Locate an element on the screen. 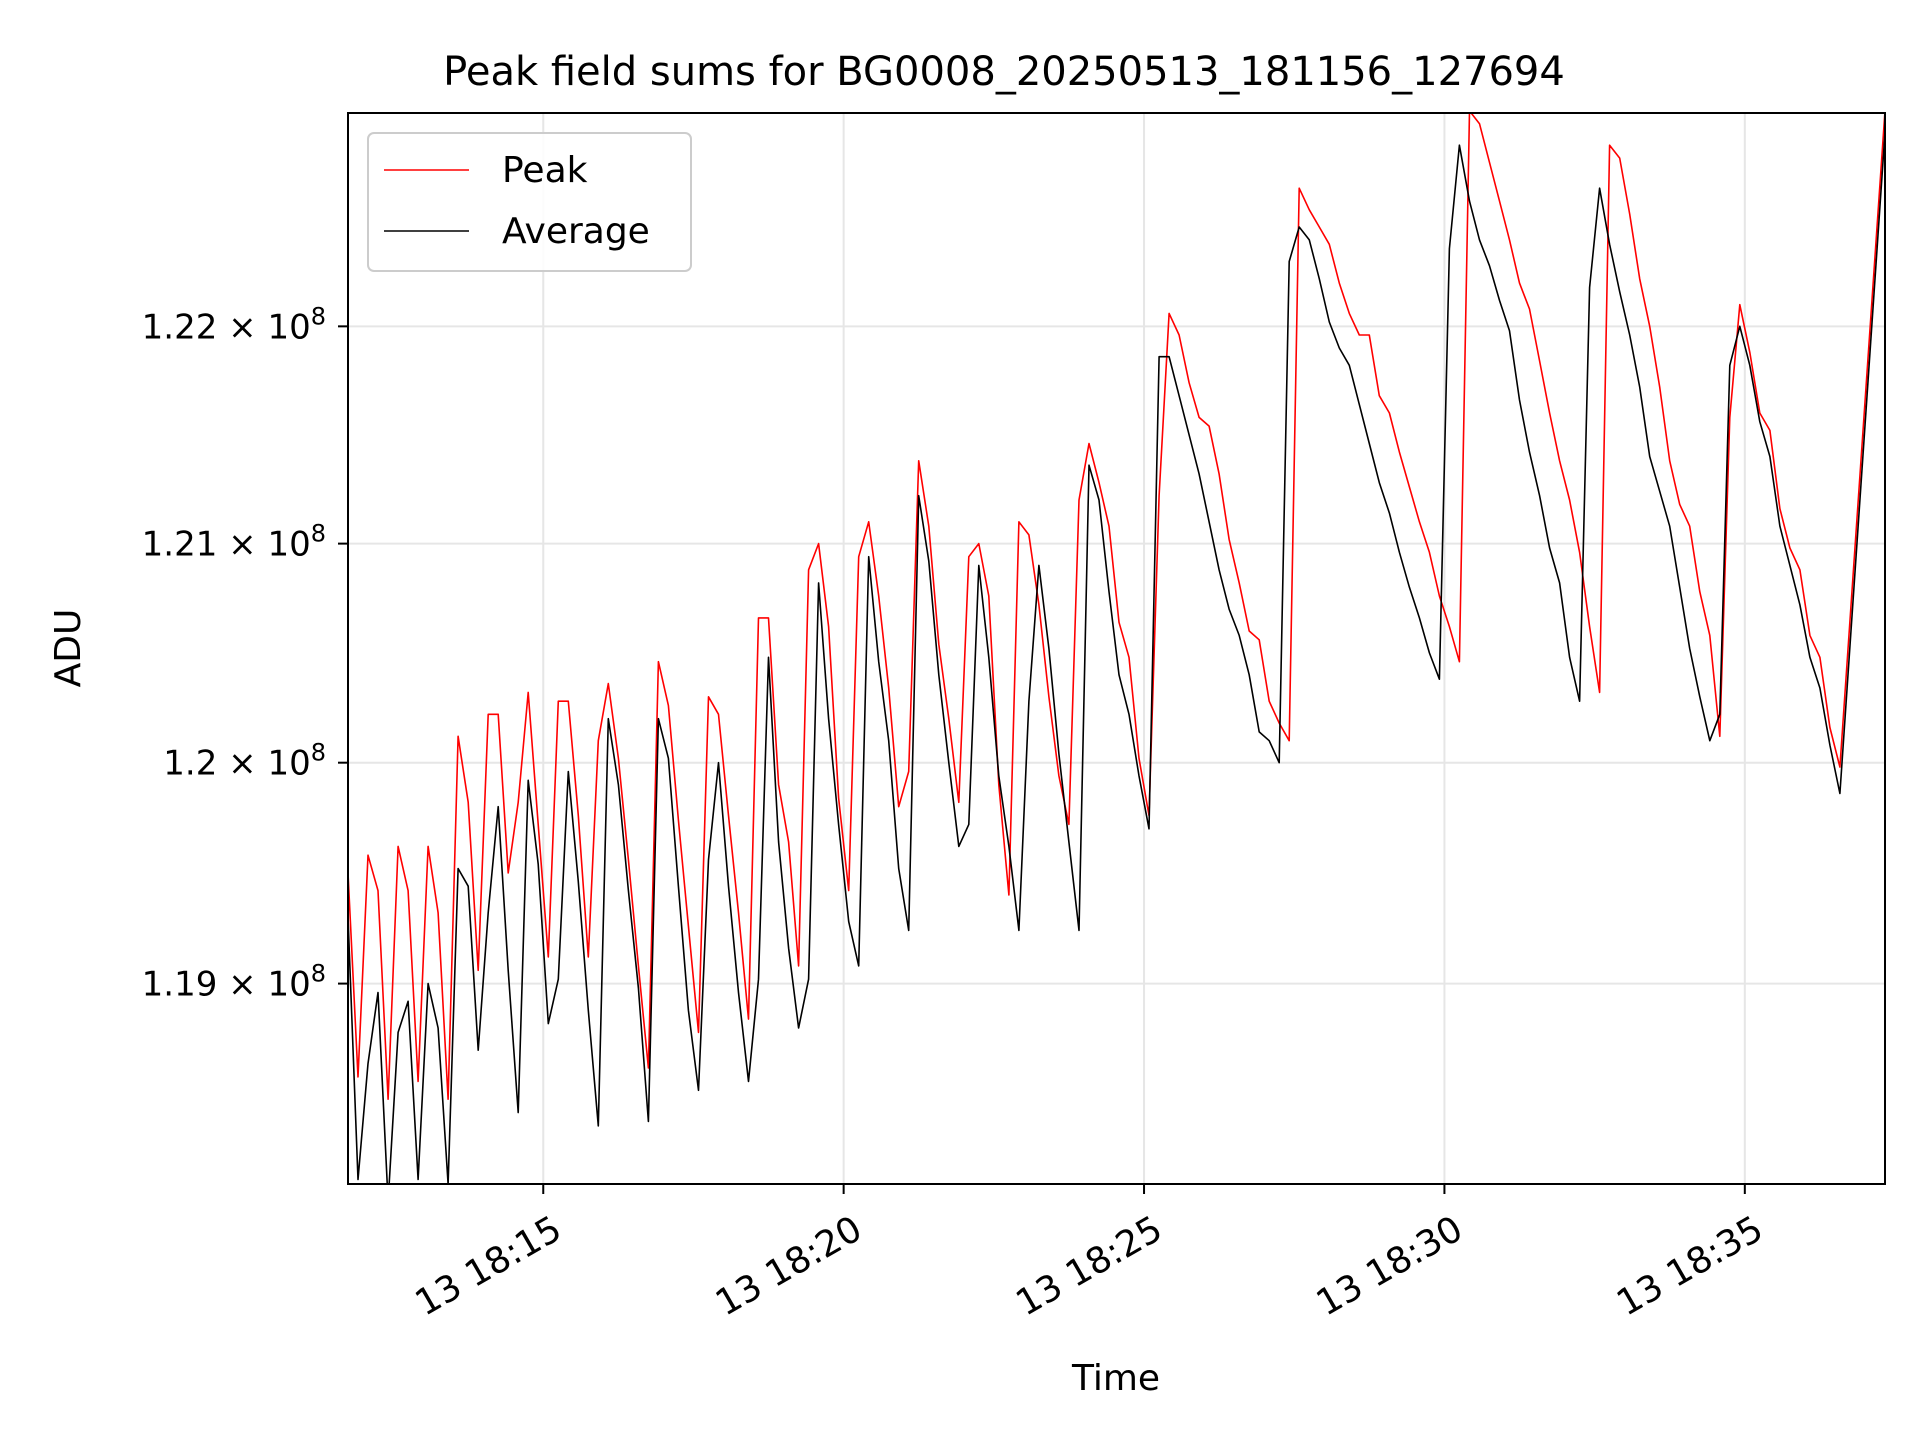  x-tick-label: 13 18:35 is located at coordinates (1690, 1266).